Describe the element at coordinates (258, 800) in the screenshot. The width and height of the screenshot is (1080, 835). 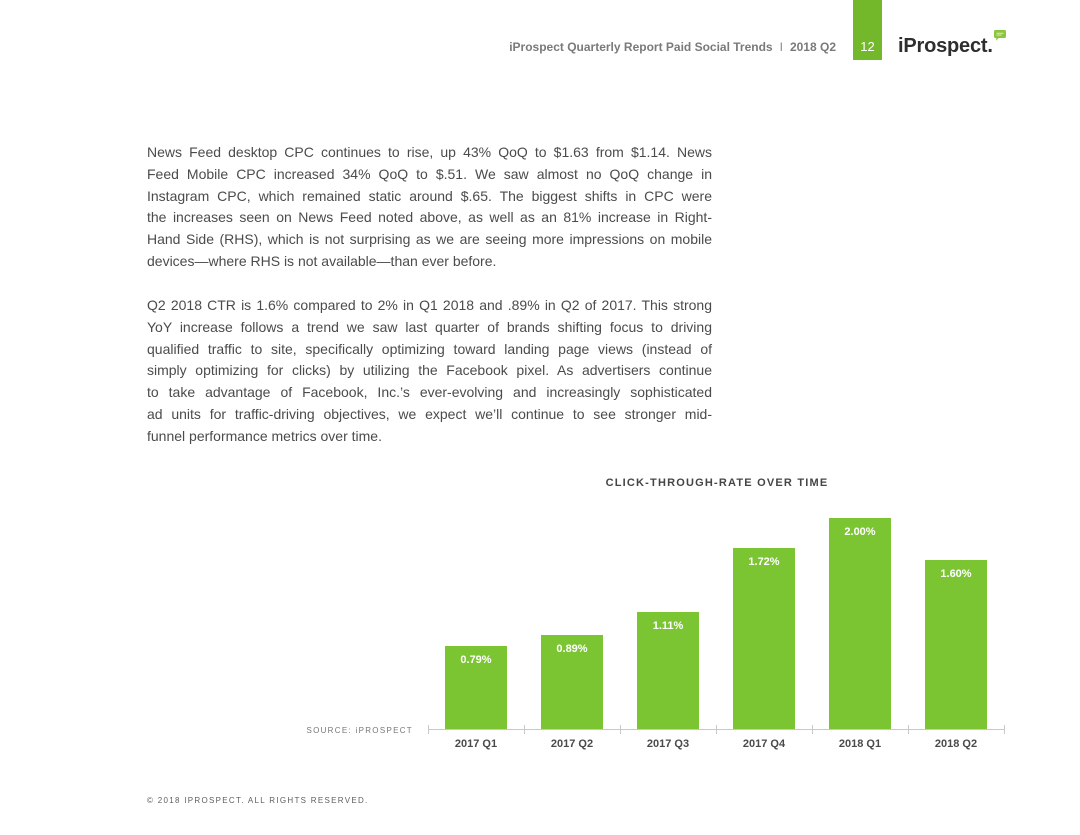
I see `copyright-footer: © 2018 IPROSPECT. ALL RIGHTS RESERVED.` at that location.